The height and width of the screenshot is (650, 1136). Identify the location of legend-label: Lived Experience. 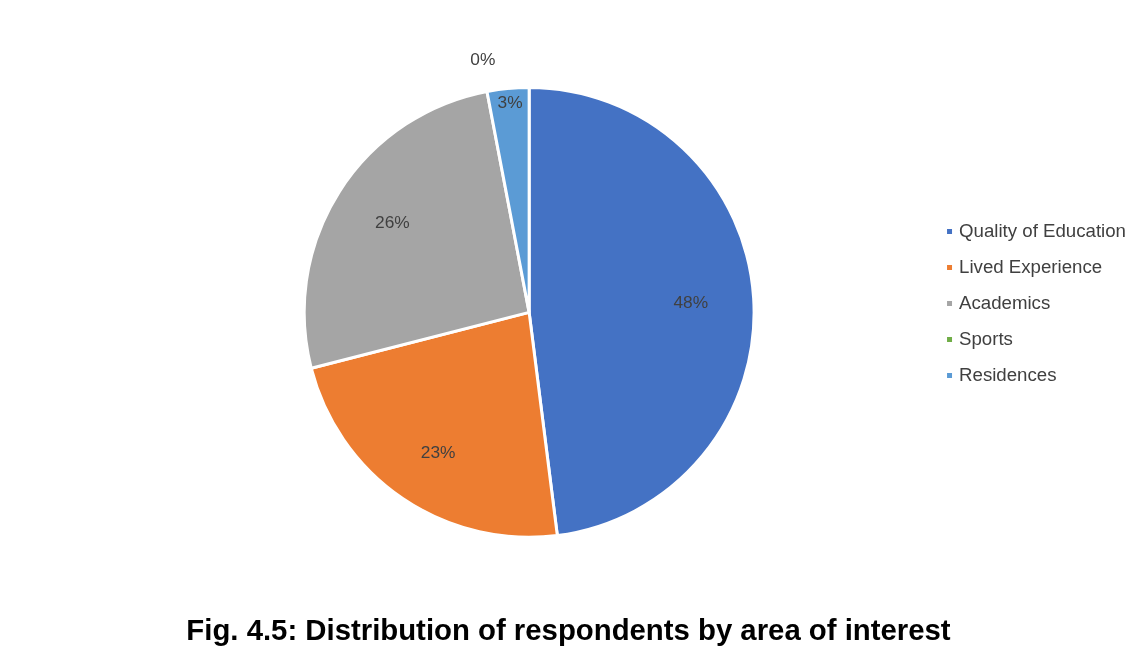
(1031, 266).